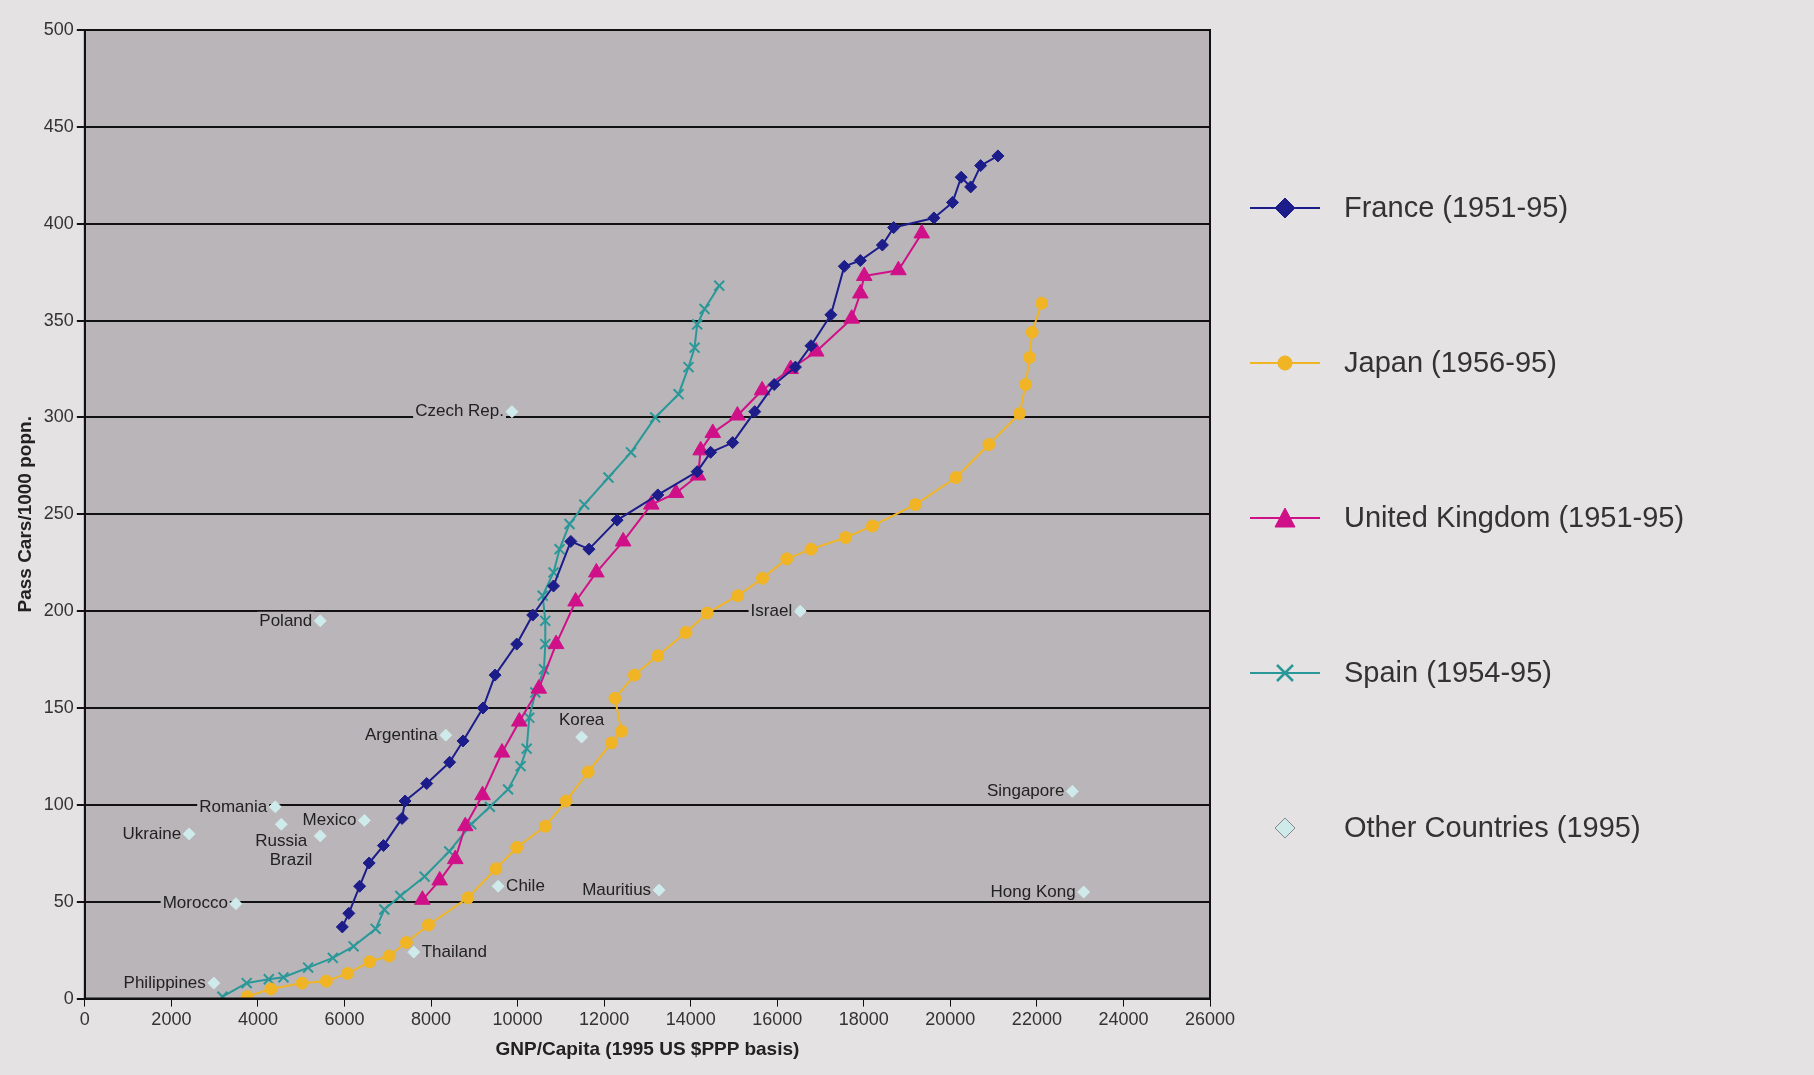 Image resolution: width=1814 pixels, height=1075 pixels. I want to click on annotation: Mexico, so click(329, 820).